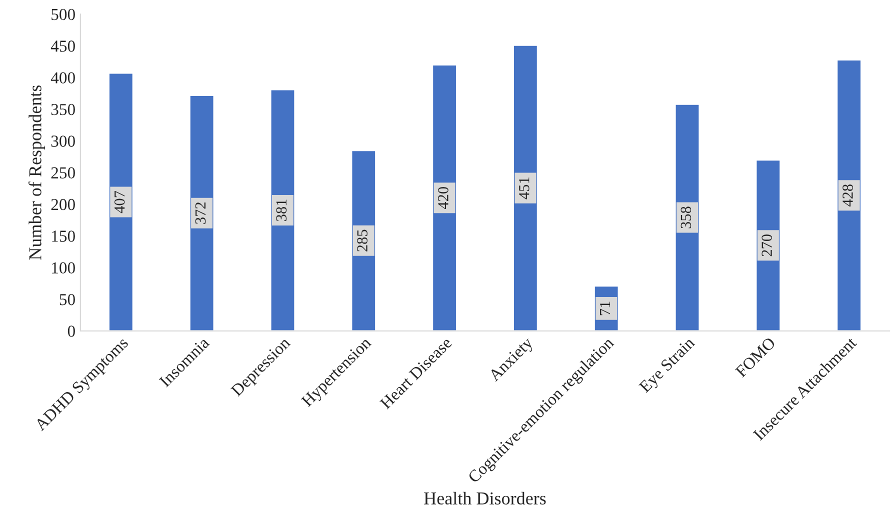 Image resolution: width=894 pixels, height=506 pixels. Describe the element at coordinates (686, 217) in the screenshot. I see `data-label: 358` at that location.